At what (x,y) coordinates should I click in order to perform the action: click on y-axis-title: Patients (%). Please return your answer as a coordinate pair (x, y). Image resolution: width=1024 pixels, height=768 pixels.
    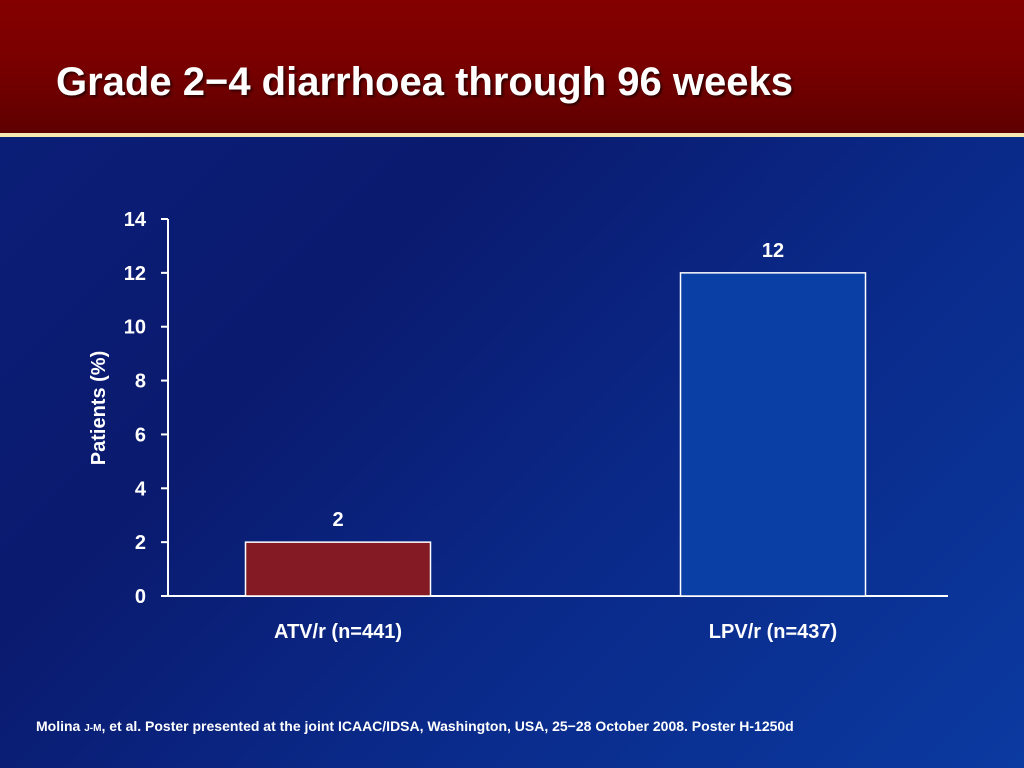
    Looking at the image, I should click on (99, 408).